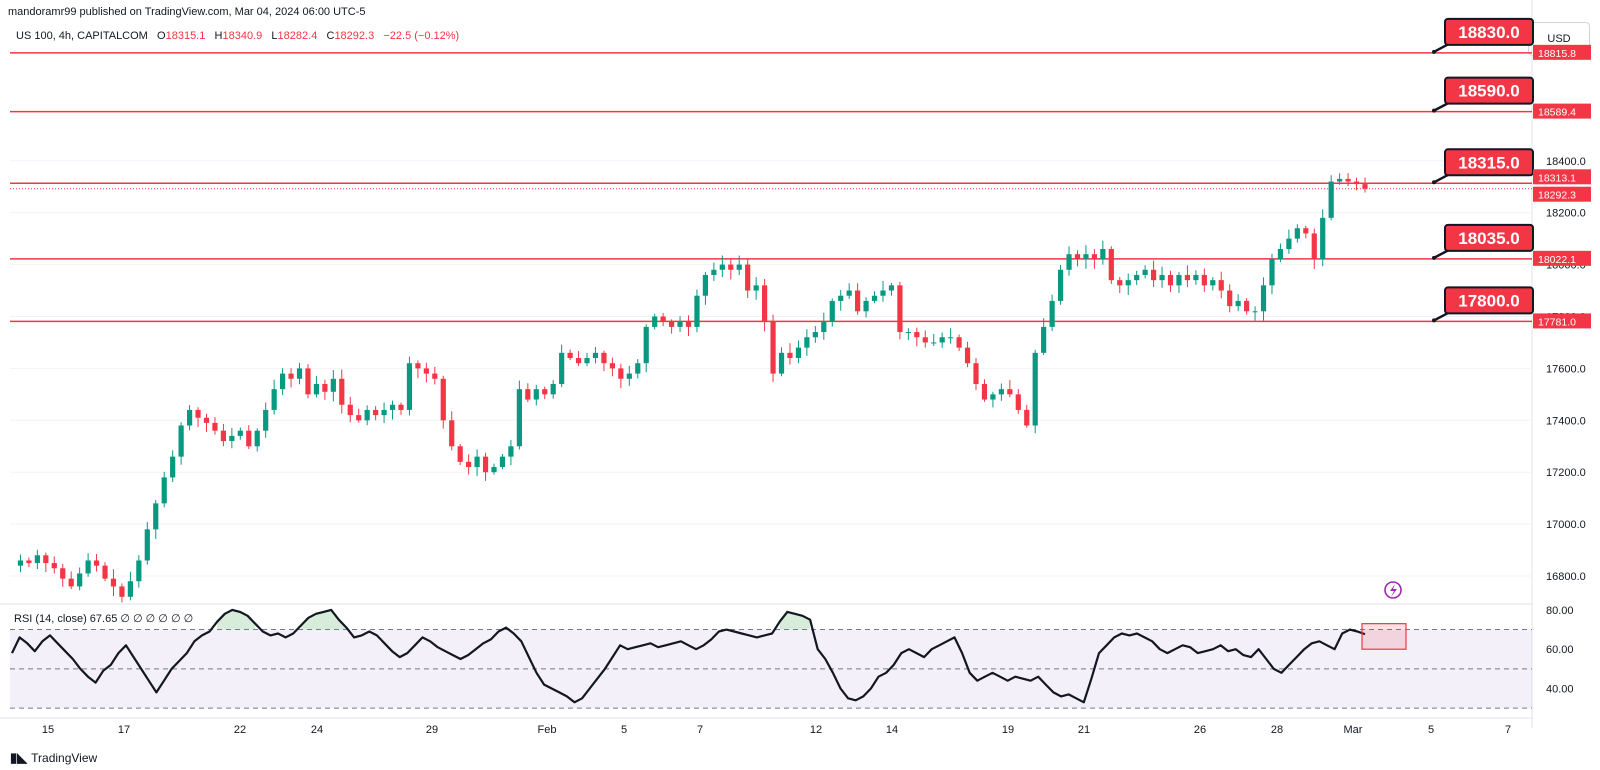  Describe the element at coordinates (354, 36) in the screenshot. I see `close-value: 18292.3` at that location.